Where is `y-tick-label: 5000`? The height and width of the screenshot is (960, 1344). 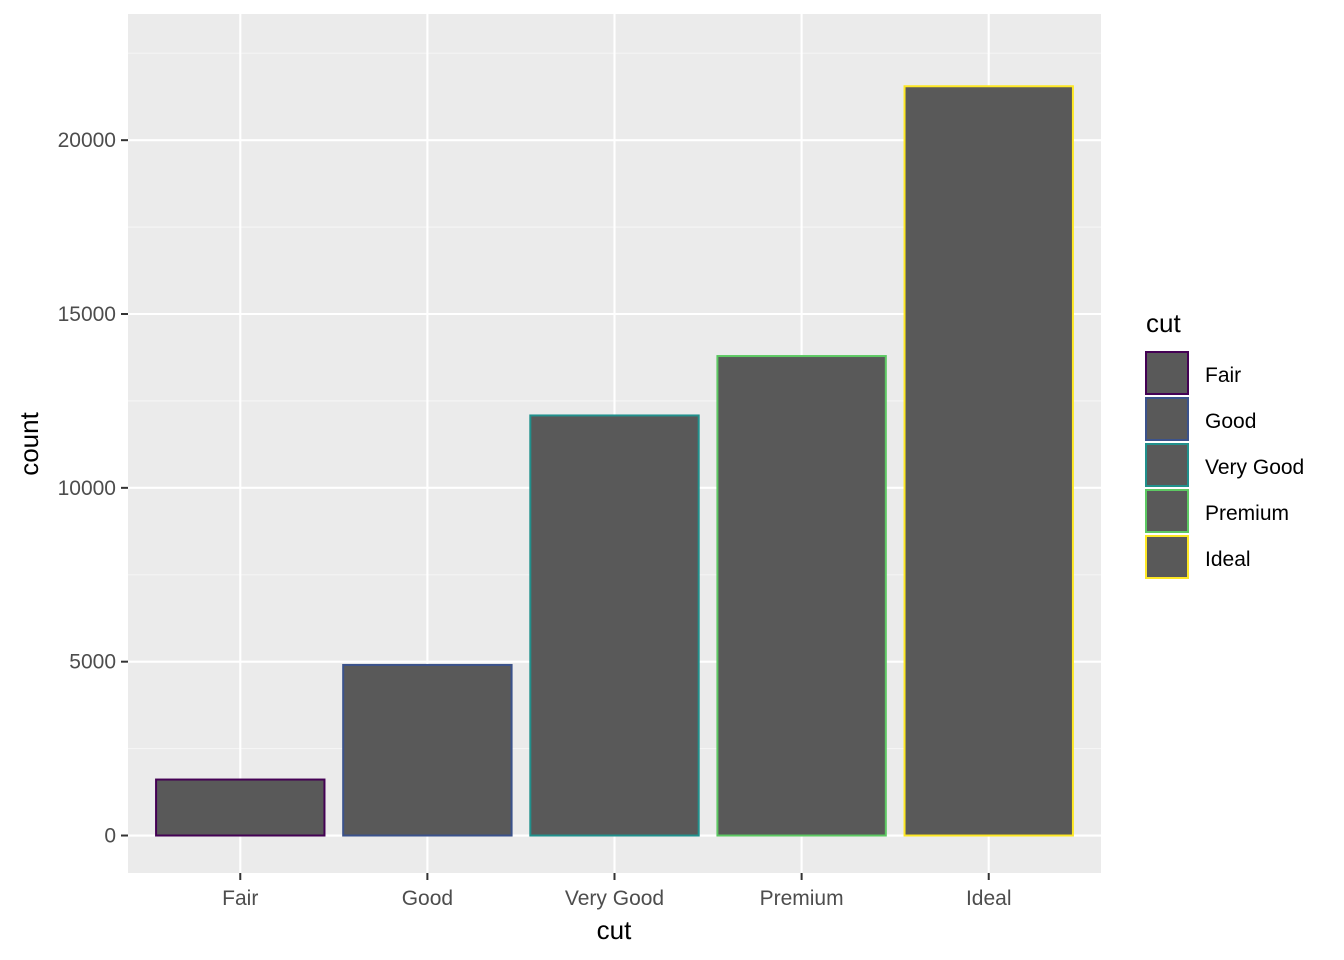
y-tick-label: 5000 is located at coordinates (92, 662).